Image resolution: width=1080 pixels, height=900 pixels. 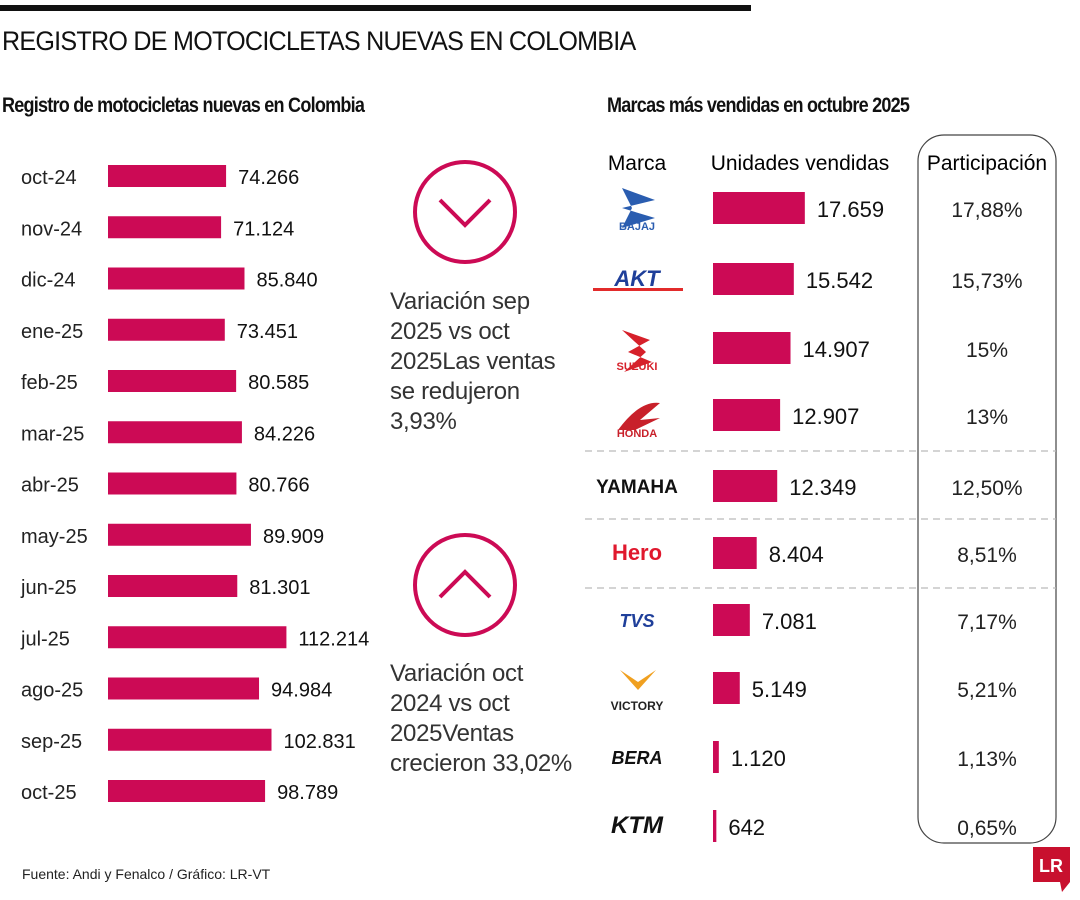 I want to click on value-label: 17.659, so click(x=850, y=209).